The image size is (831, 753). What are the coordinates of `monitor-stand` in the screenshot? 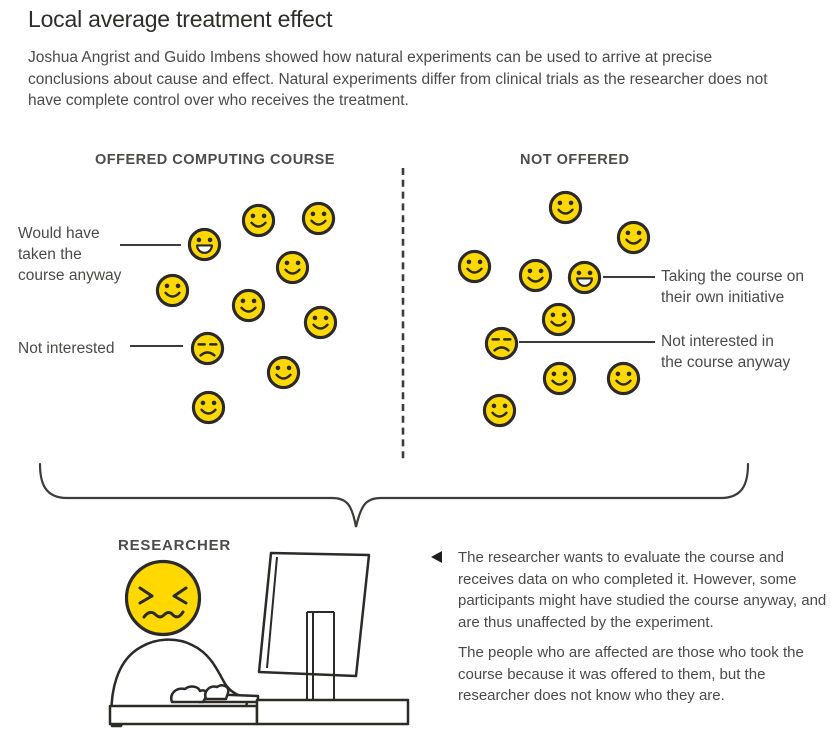 It's located at (320, 656).